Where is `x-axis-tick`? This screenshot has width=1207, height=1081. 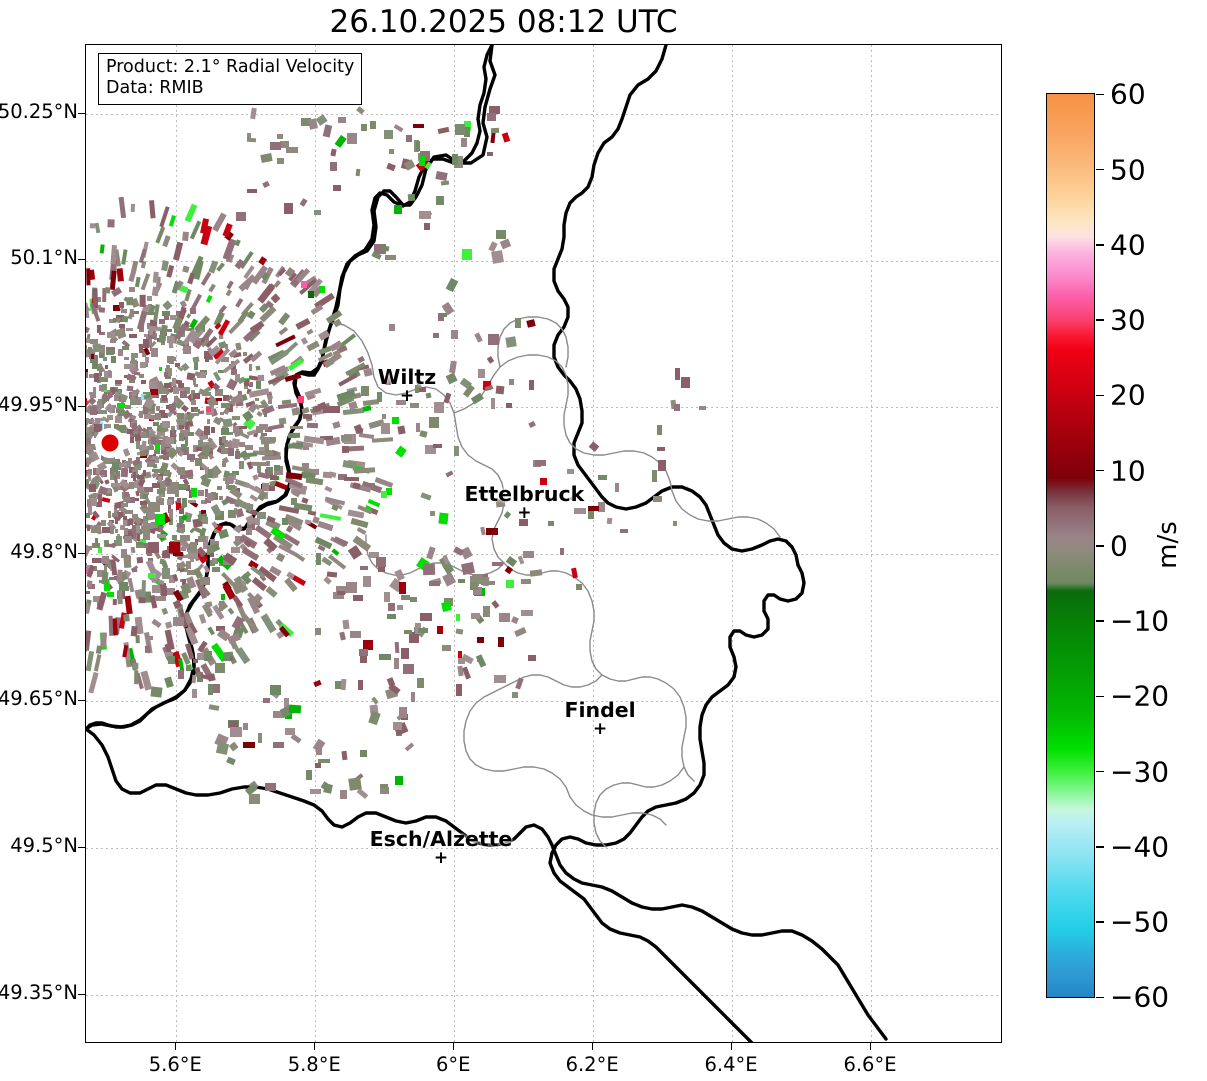 x-axis-tick is located at coordinates (870, 1046).